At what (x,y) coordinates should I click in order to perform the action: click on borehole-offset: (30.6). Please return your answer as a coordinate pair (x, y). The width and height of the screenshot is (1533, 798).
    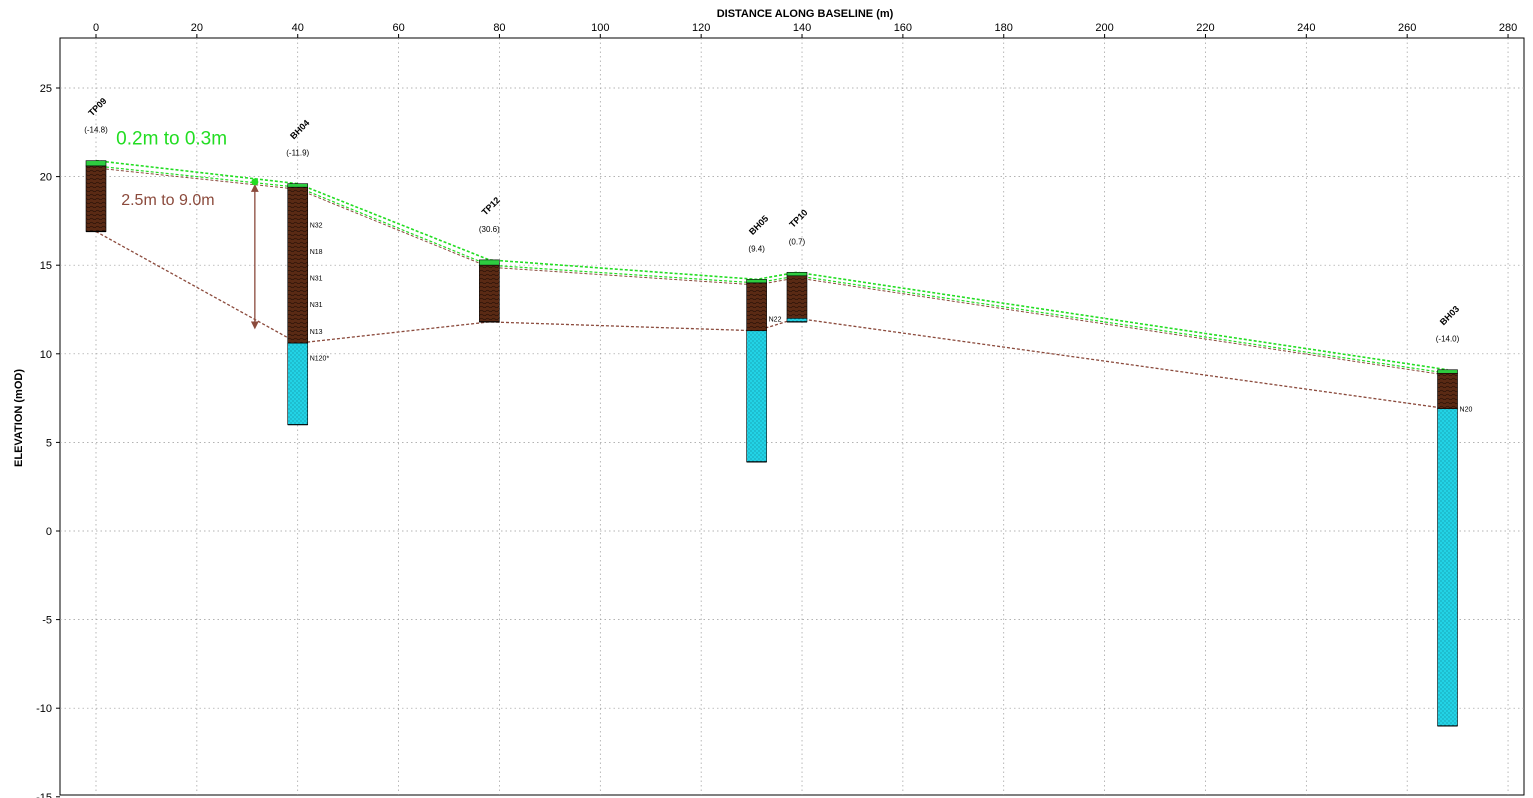
    Looking at the image, I should click on (489, 229).